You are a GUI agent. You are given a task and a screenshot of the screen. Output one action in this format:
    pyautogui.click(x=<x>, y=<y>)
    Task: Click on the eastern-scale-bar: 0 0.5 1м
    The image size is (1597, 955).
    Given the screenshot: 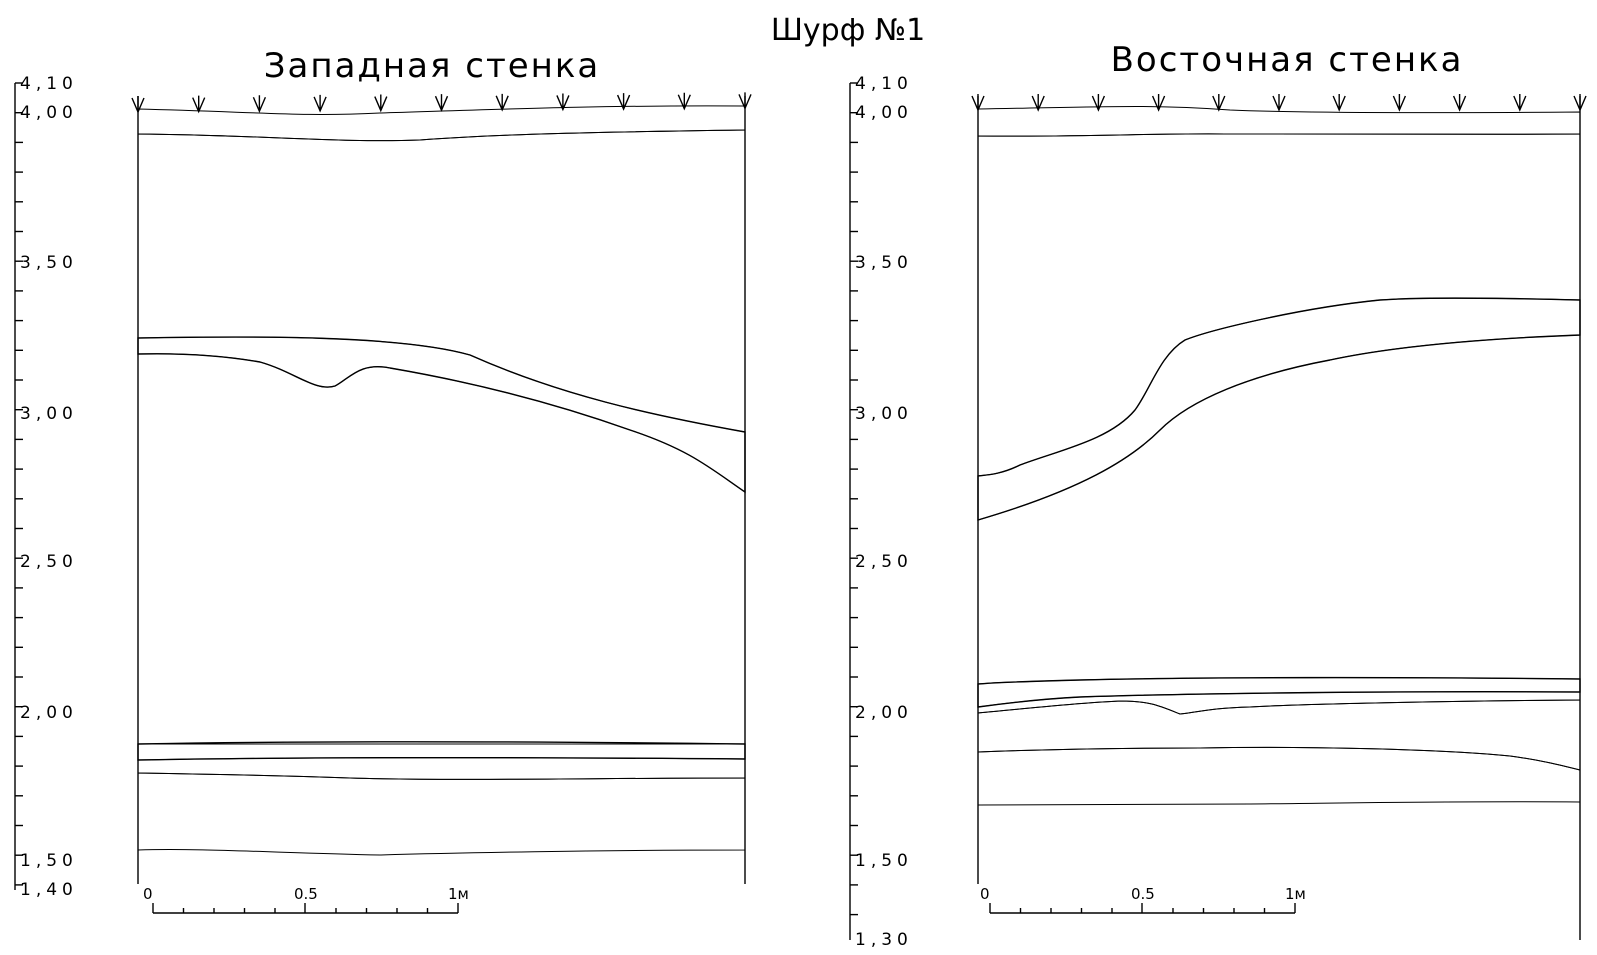 What is the action you would take?
    pyautogui.click(x=1143, y=899)
    